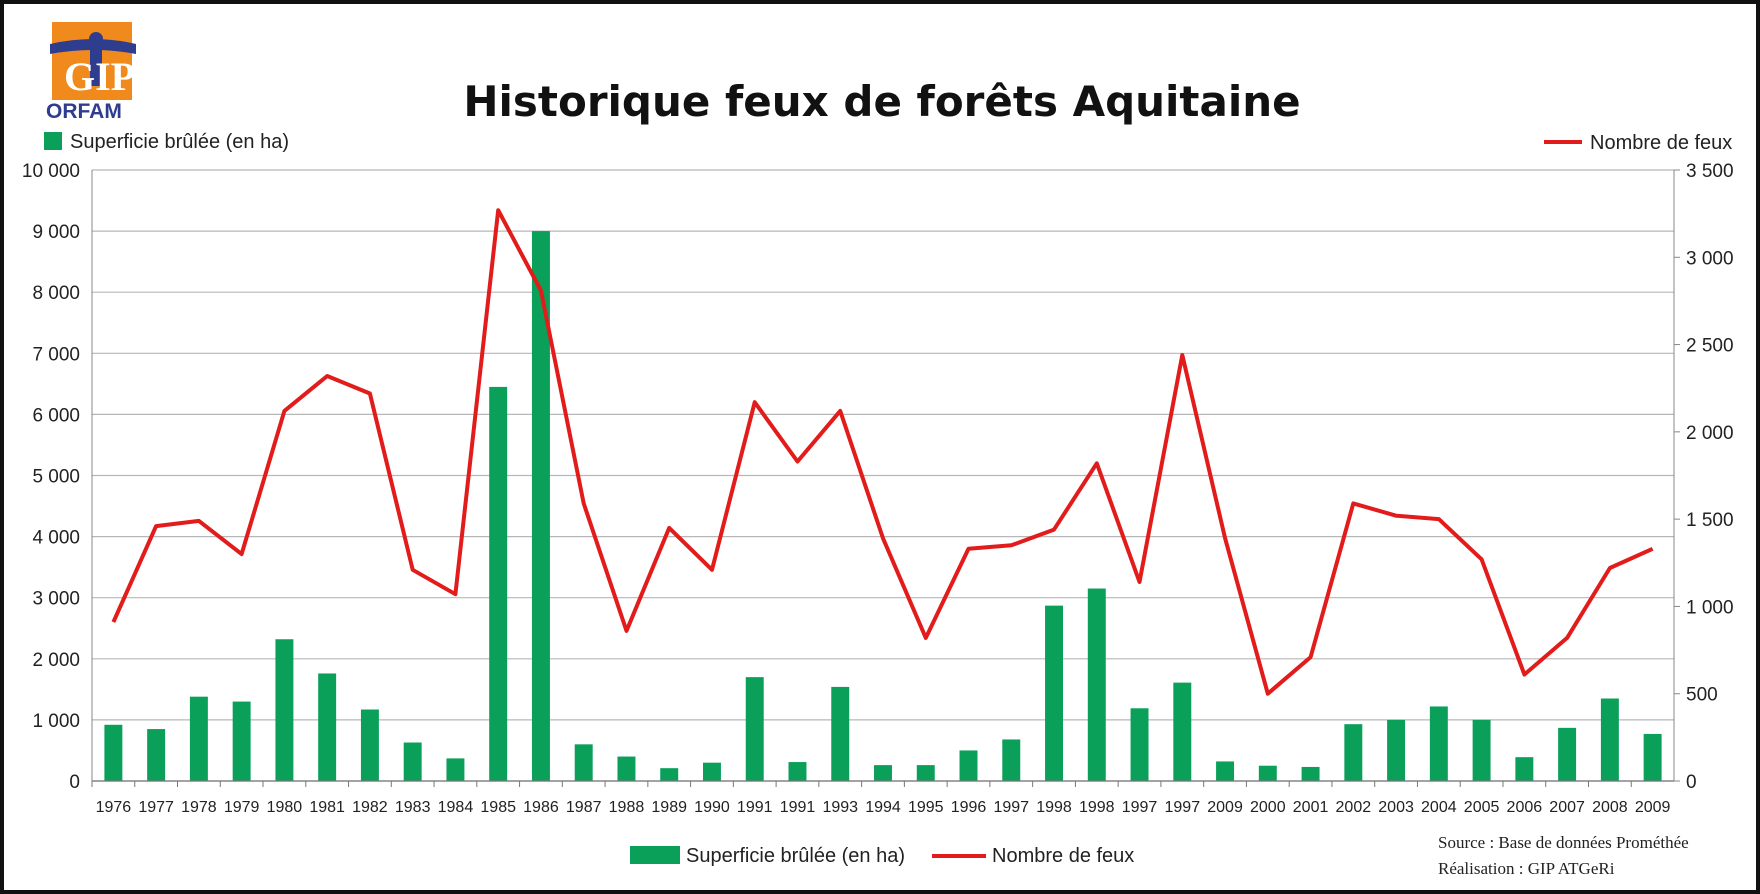  I want to click on x-tick-label: 1998, so click(1054, 807).